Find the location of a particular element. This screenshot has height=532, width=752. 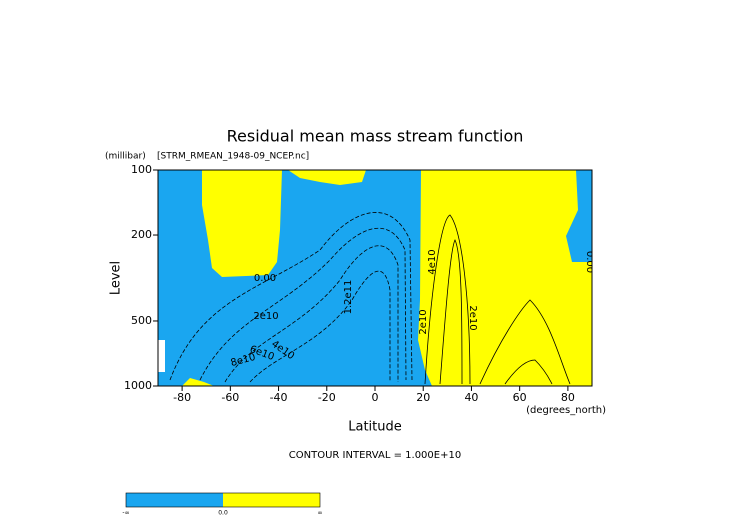

x-tick-label: 40 is located at coordinates (471, 397).